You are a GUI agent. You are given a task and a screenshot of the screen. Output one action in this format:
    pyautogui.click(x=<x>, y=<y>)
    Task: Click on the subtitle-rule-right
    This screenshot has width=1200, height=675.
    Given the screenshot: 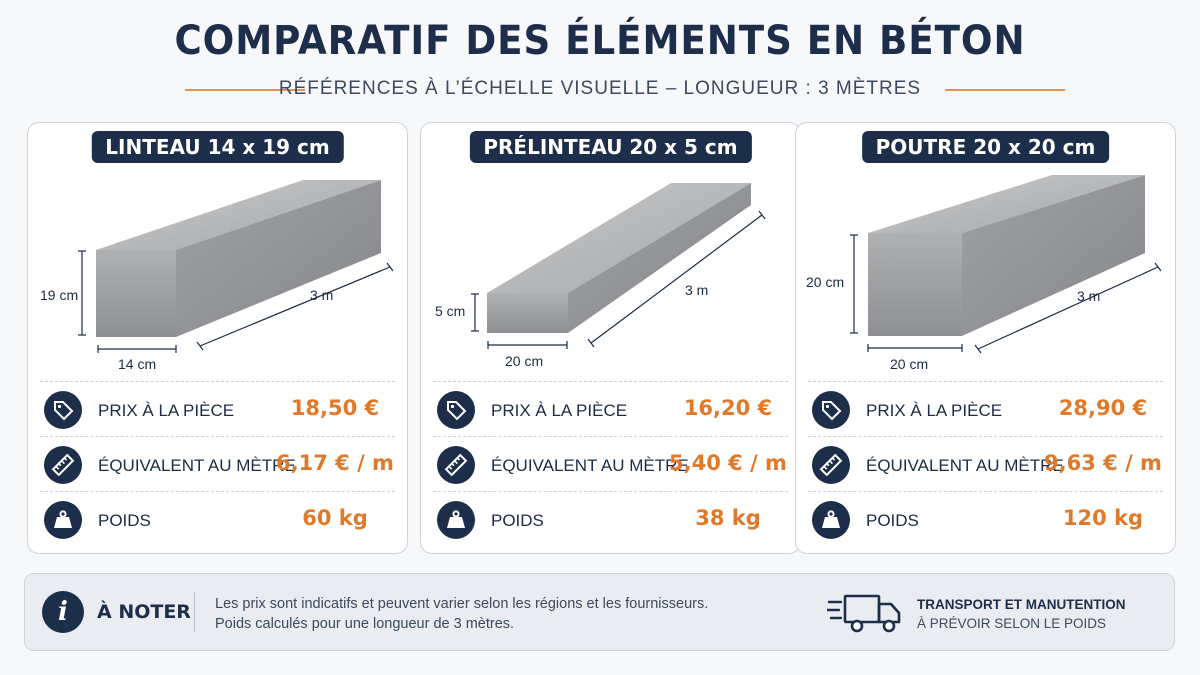 What is the action you would take?
    pyautogui.click(x=1005, y=90)
    